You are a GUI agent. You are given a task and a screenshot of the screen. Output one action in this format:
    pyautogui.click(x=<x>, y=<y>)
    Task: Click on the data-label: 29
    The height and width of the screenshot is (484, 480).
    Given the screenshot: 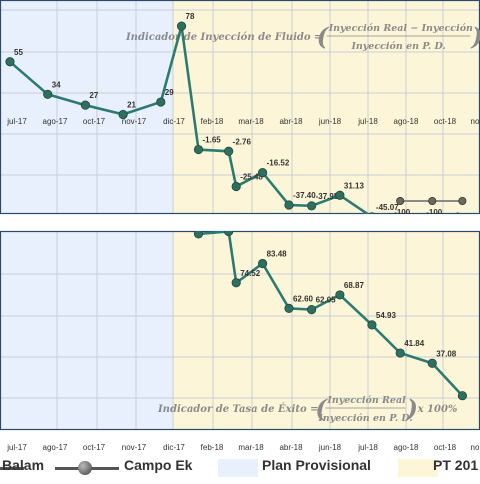 What is the action you would take?
    pyautogui.click(x=169, y=92)
    